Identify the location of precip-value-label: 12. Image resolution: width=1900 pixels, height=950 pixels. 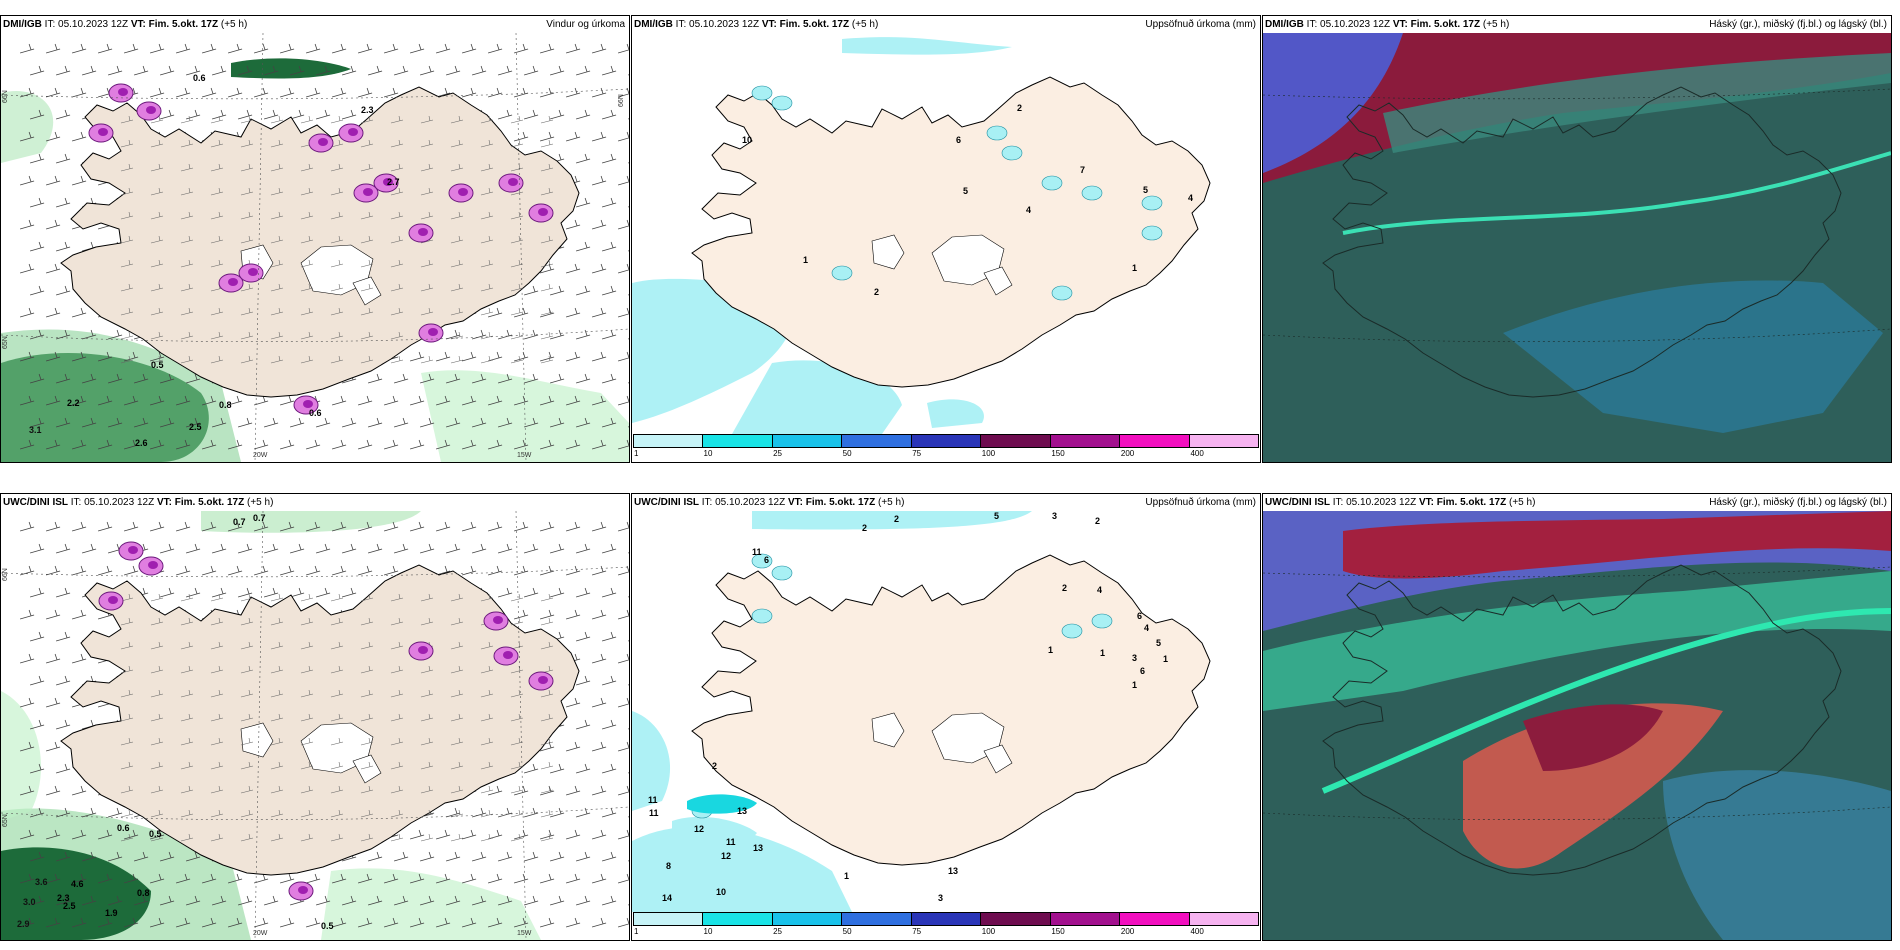
(699, 829).